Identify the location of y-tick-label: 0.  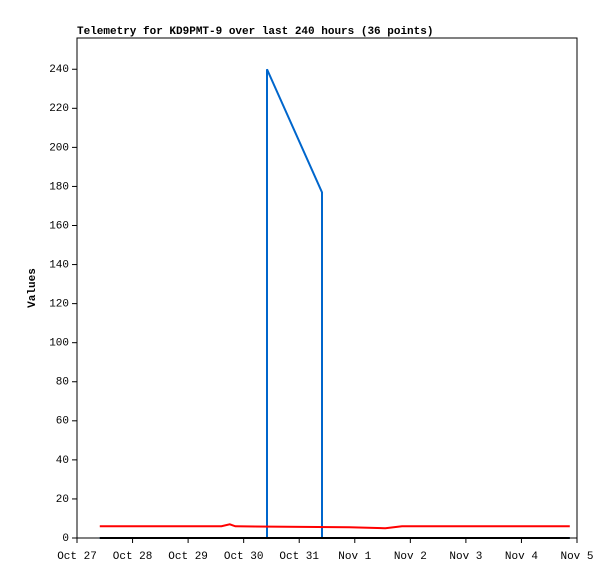
(65, 539).